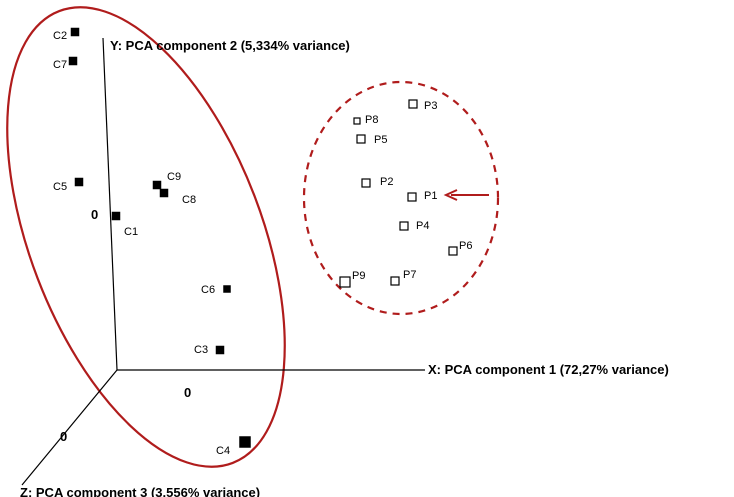 Image resolution: width=734 pixels, height=497 pixels. I want to click on point-label-c9: C9, so click(174, 177).